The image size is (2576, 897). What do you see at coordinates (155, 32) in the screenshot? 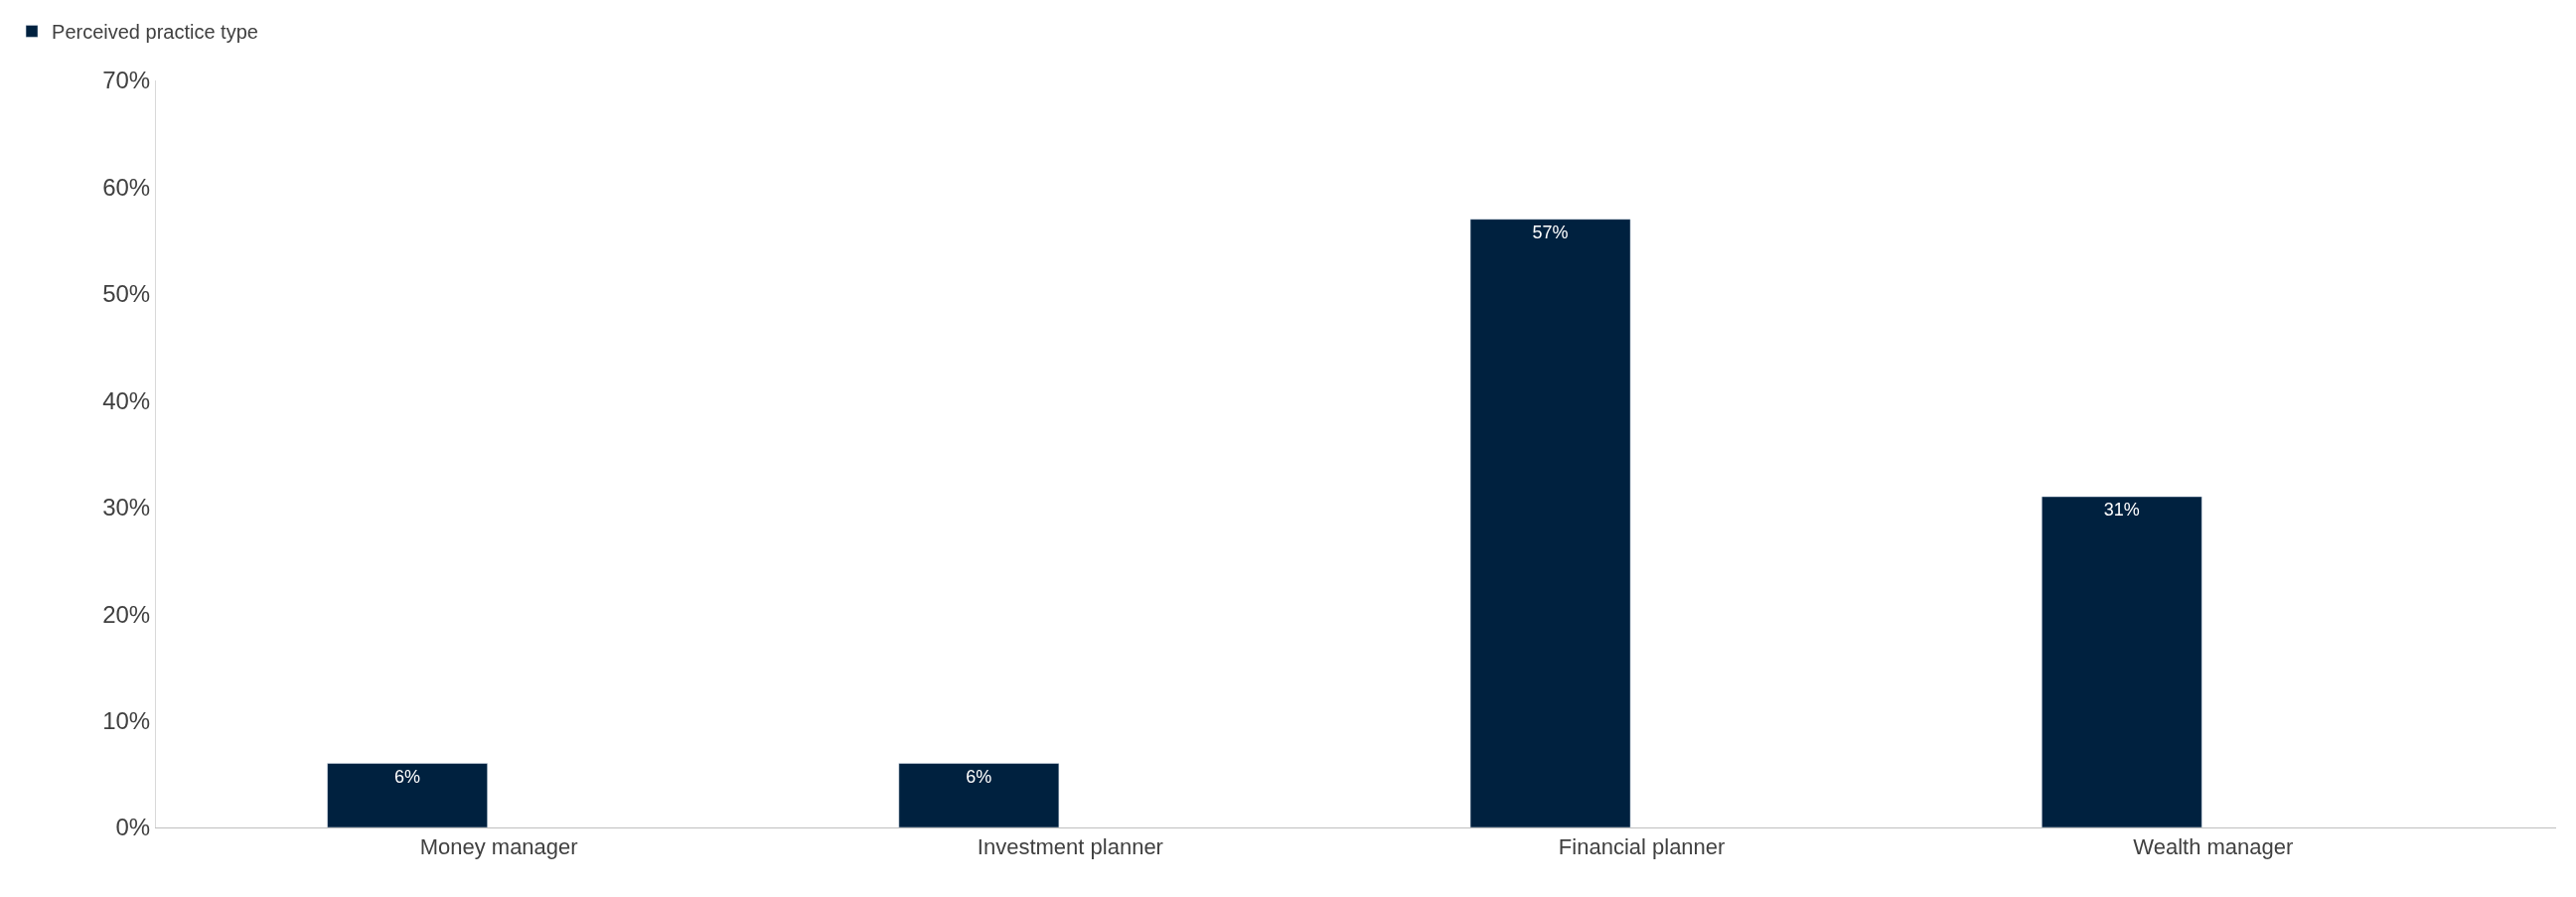
I see `legend-label: Perceived practice type` at bounding box center [155, 32].